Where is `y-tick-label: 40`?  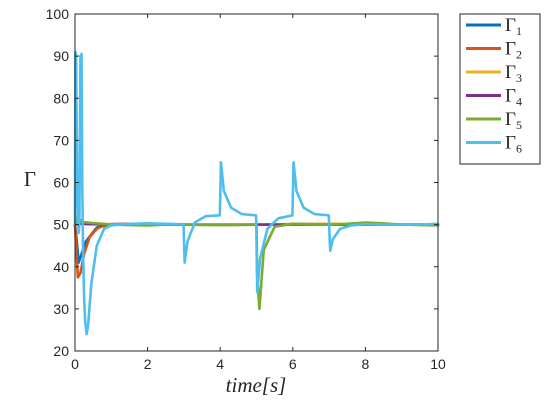
y-tick-label: 40 is located at coordinates (61, 267).